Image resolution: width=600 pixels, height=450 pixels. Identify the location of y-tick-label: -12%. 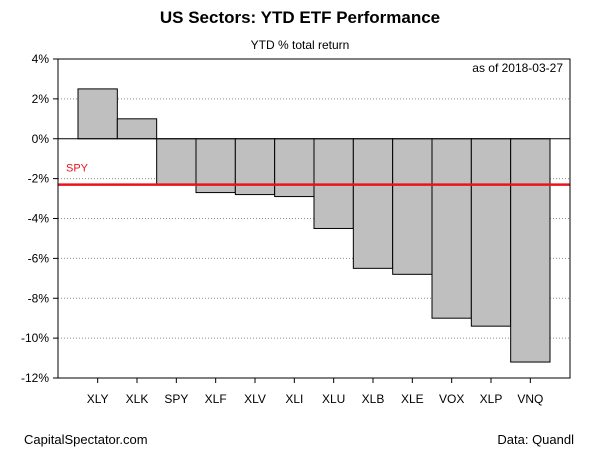
(35, 378).